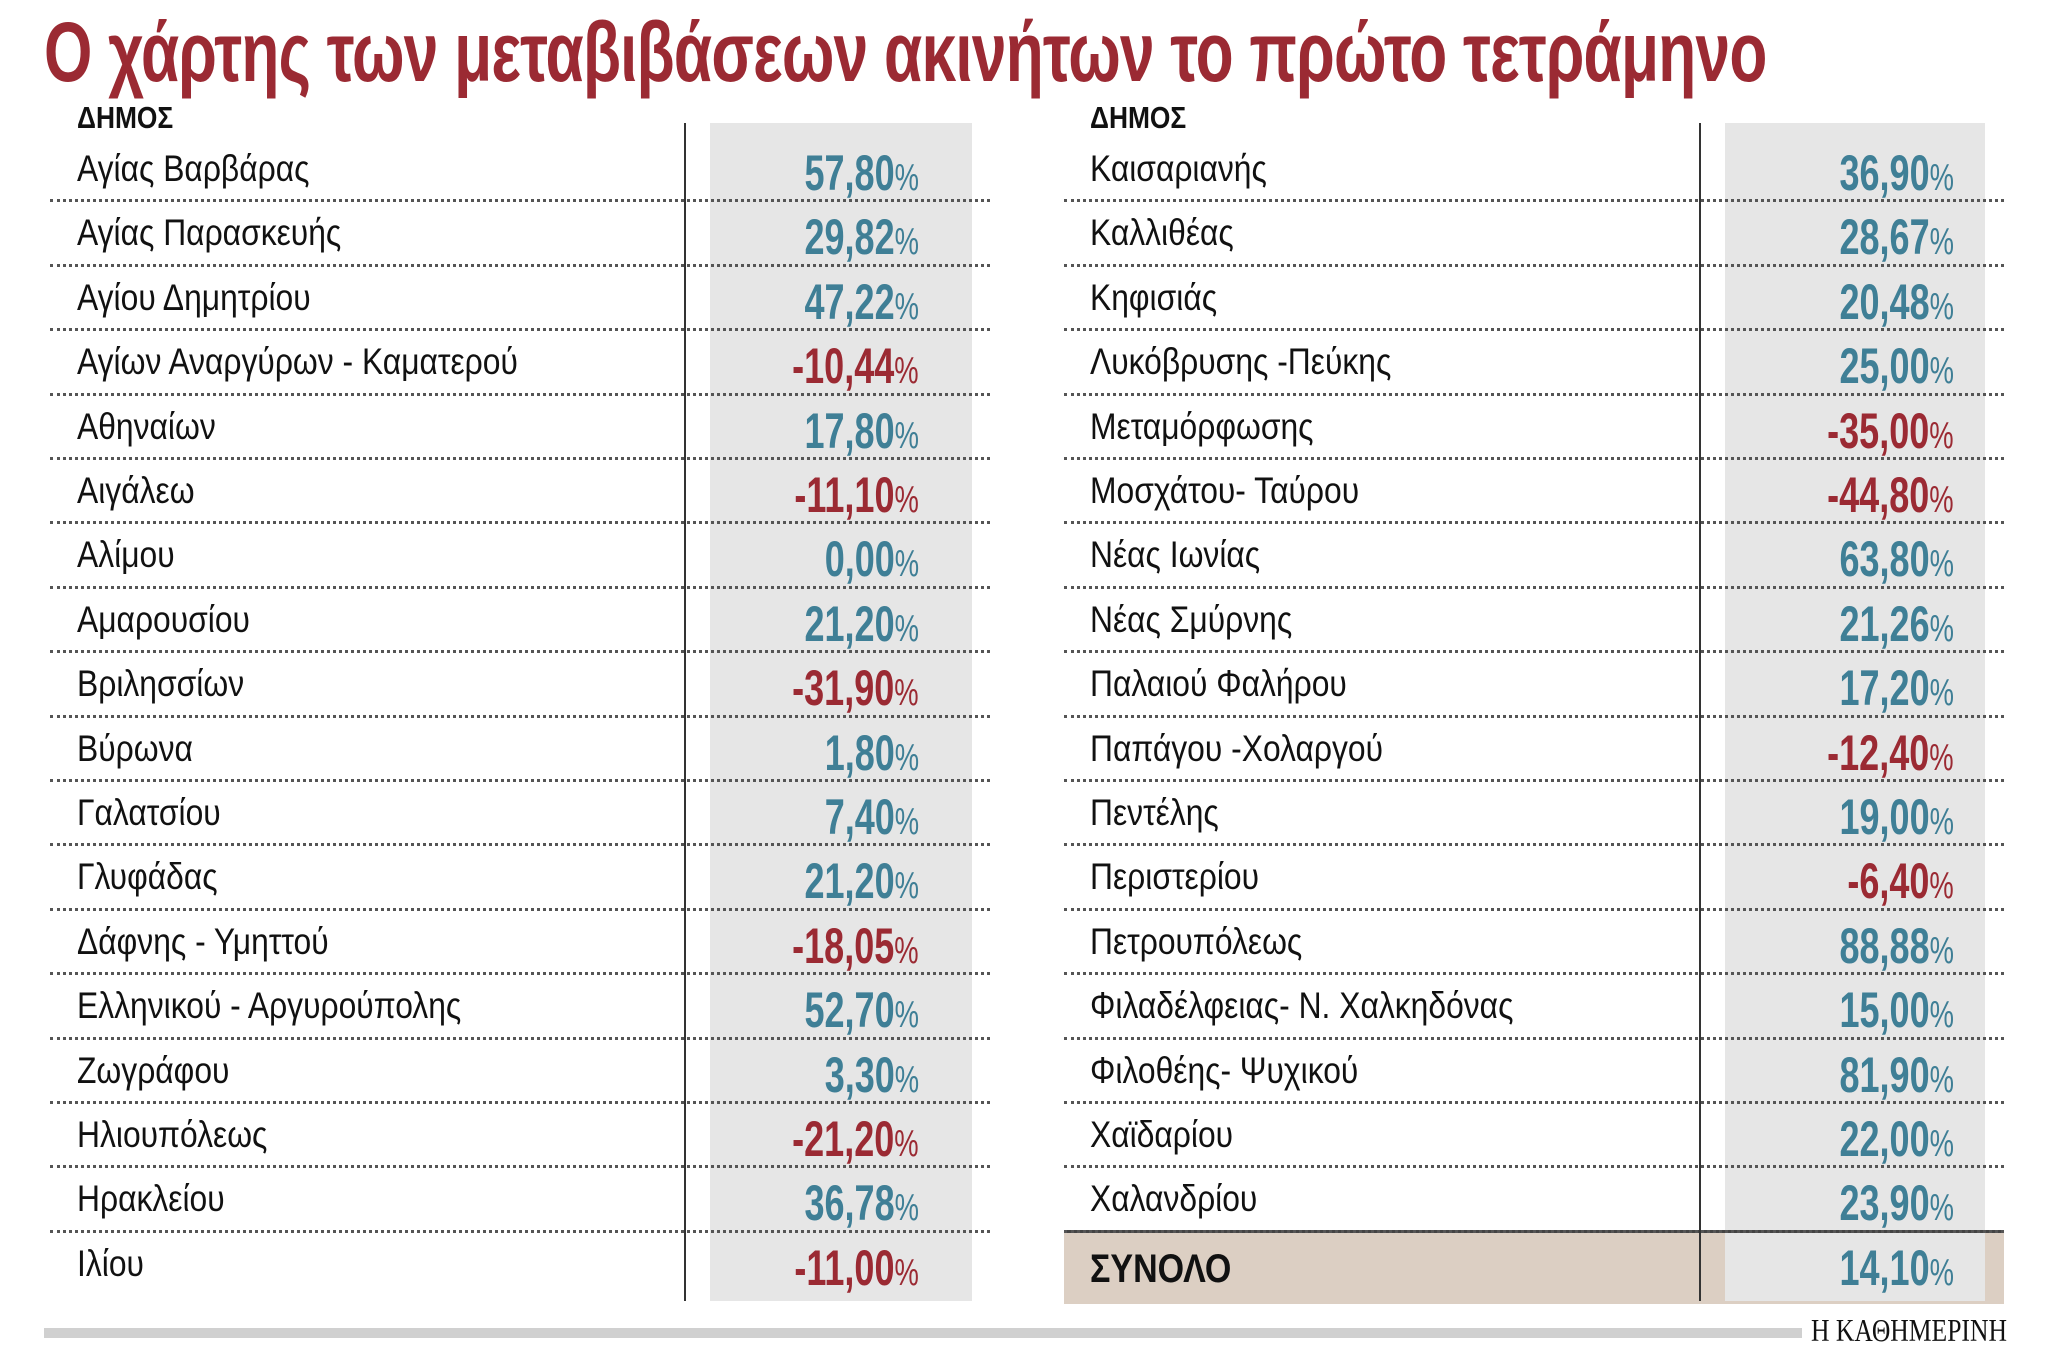 The image size is (2046, 1365). I want to click on change-value: 20,48%, so click(1896, 301).